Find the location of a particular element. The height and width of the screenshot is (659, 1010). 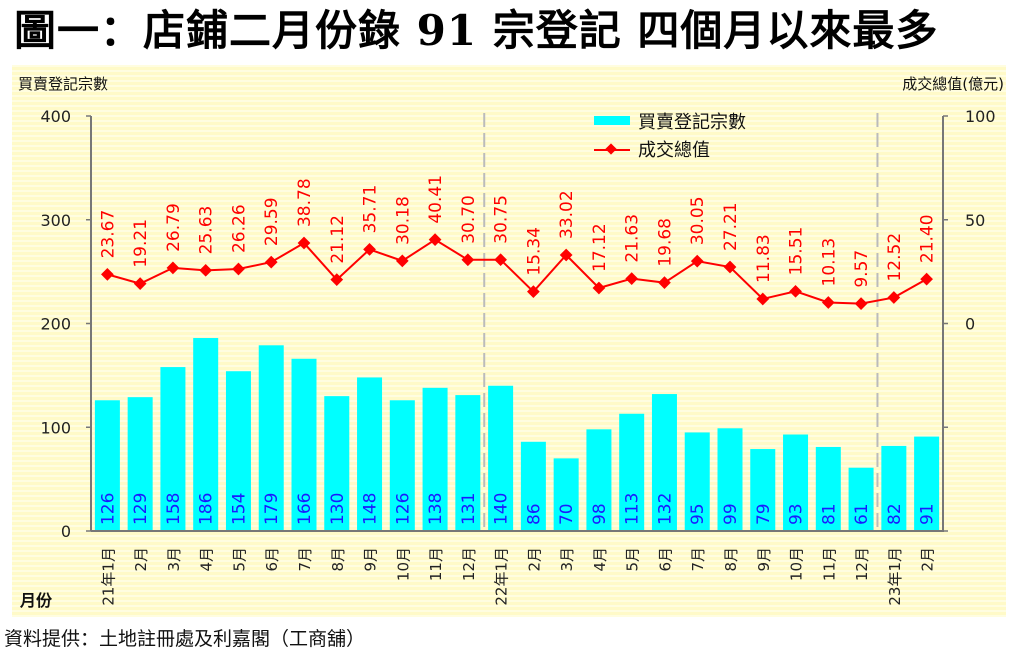

x-tick-label: 8月 is located at coordinates (731, 559).